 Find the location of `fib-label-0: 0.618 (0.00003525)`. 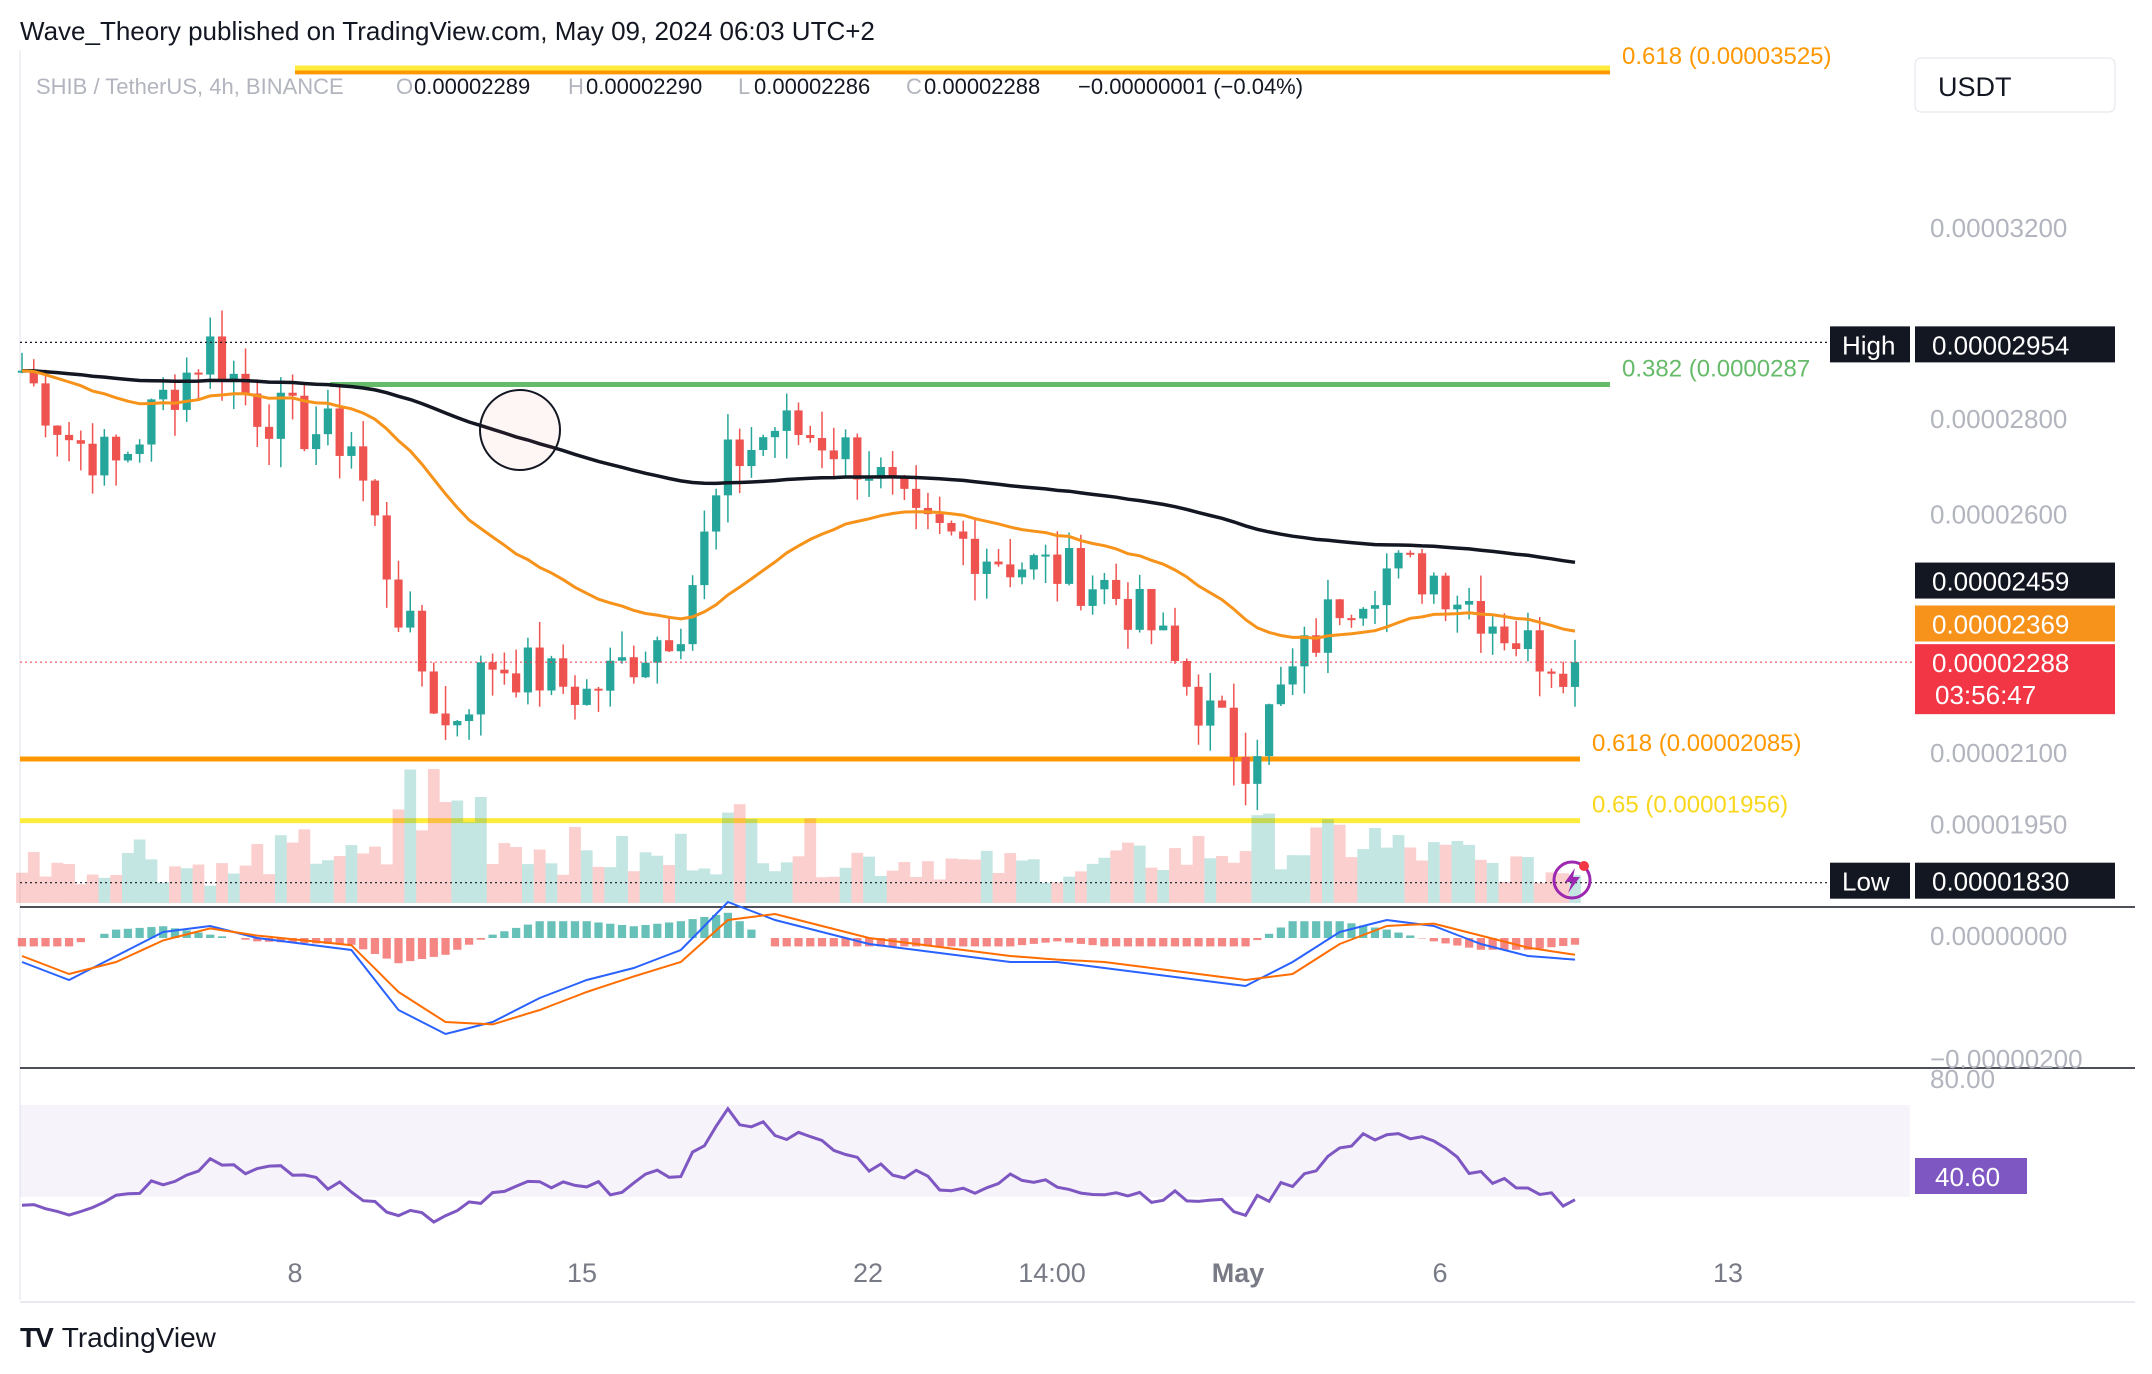

fib-label-0: 0.618 (0.00003525) is located at coordinates (1727, 56).